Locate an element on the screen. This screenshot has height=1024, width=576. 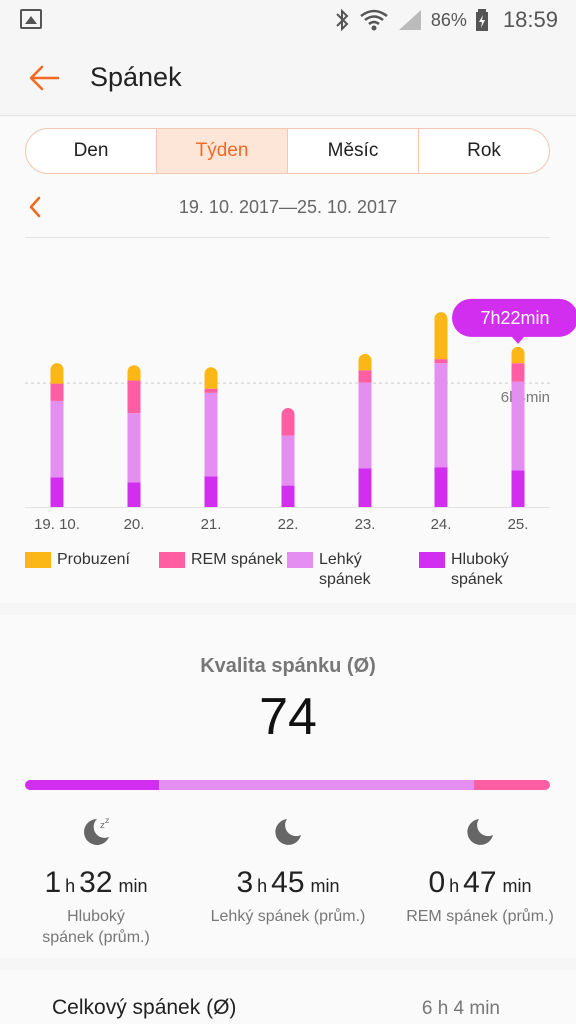
quality-bar-light is located at coordinates (316, 785).